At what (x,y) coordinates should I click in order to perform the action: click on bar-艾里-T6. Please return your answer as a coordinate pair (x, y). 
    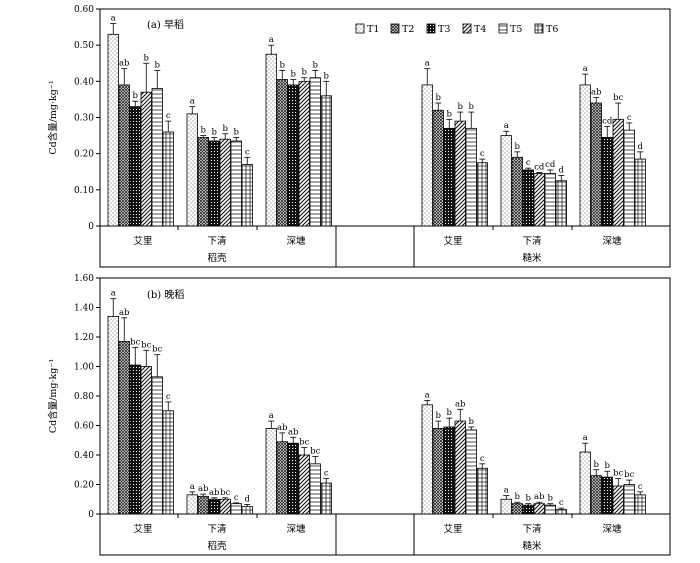
    Looking at the image, I should click on (482, 194).